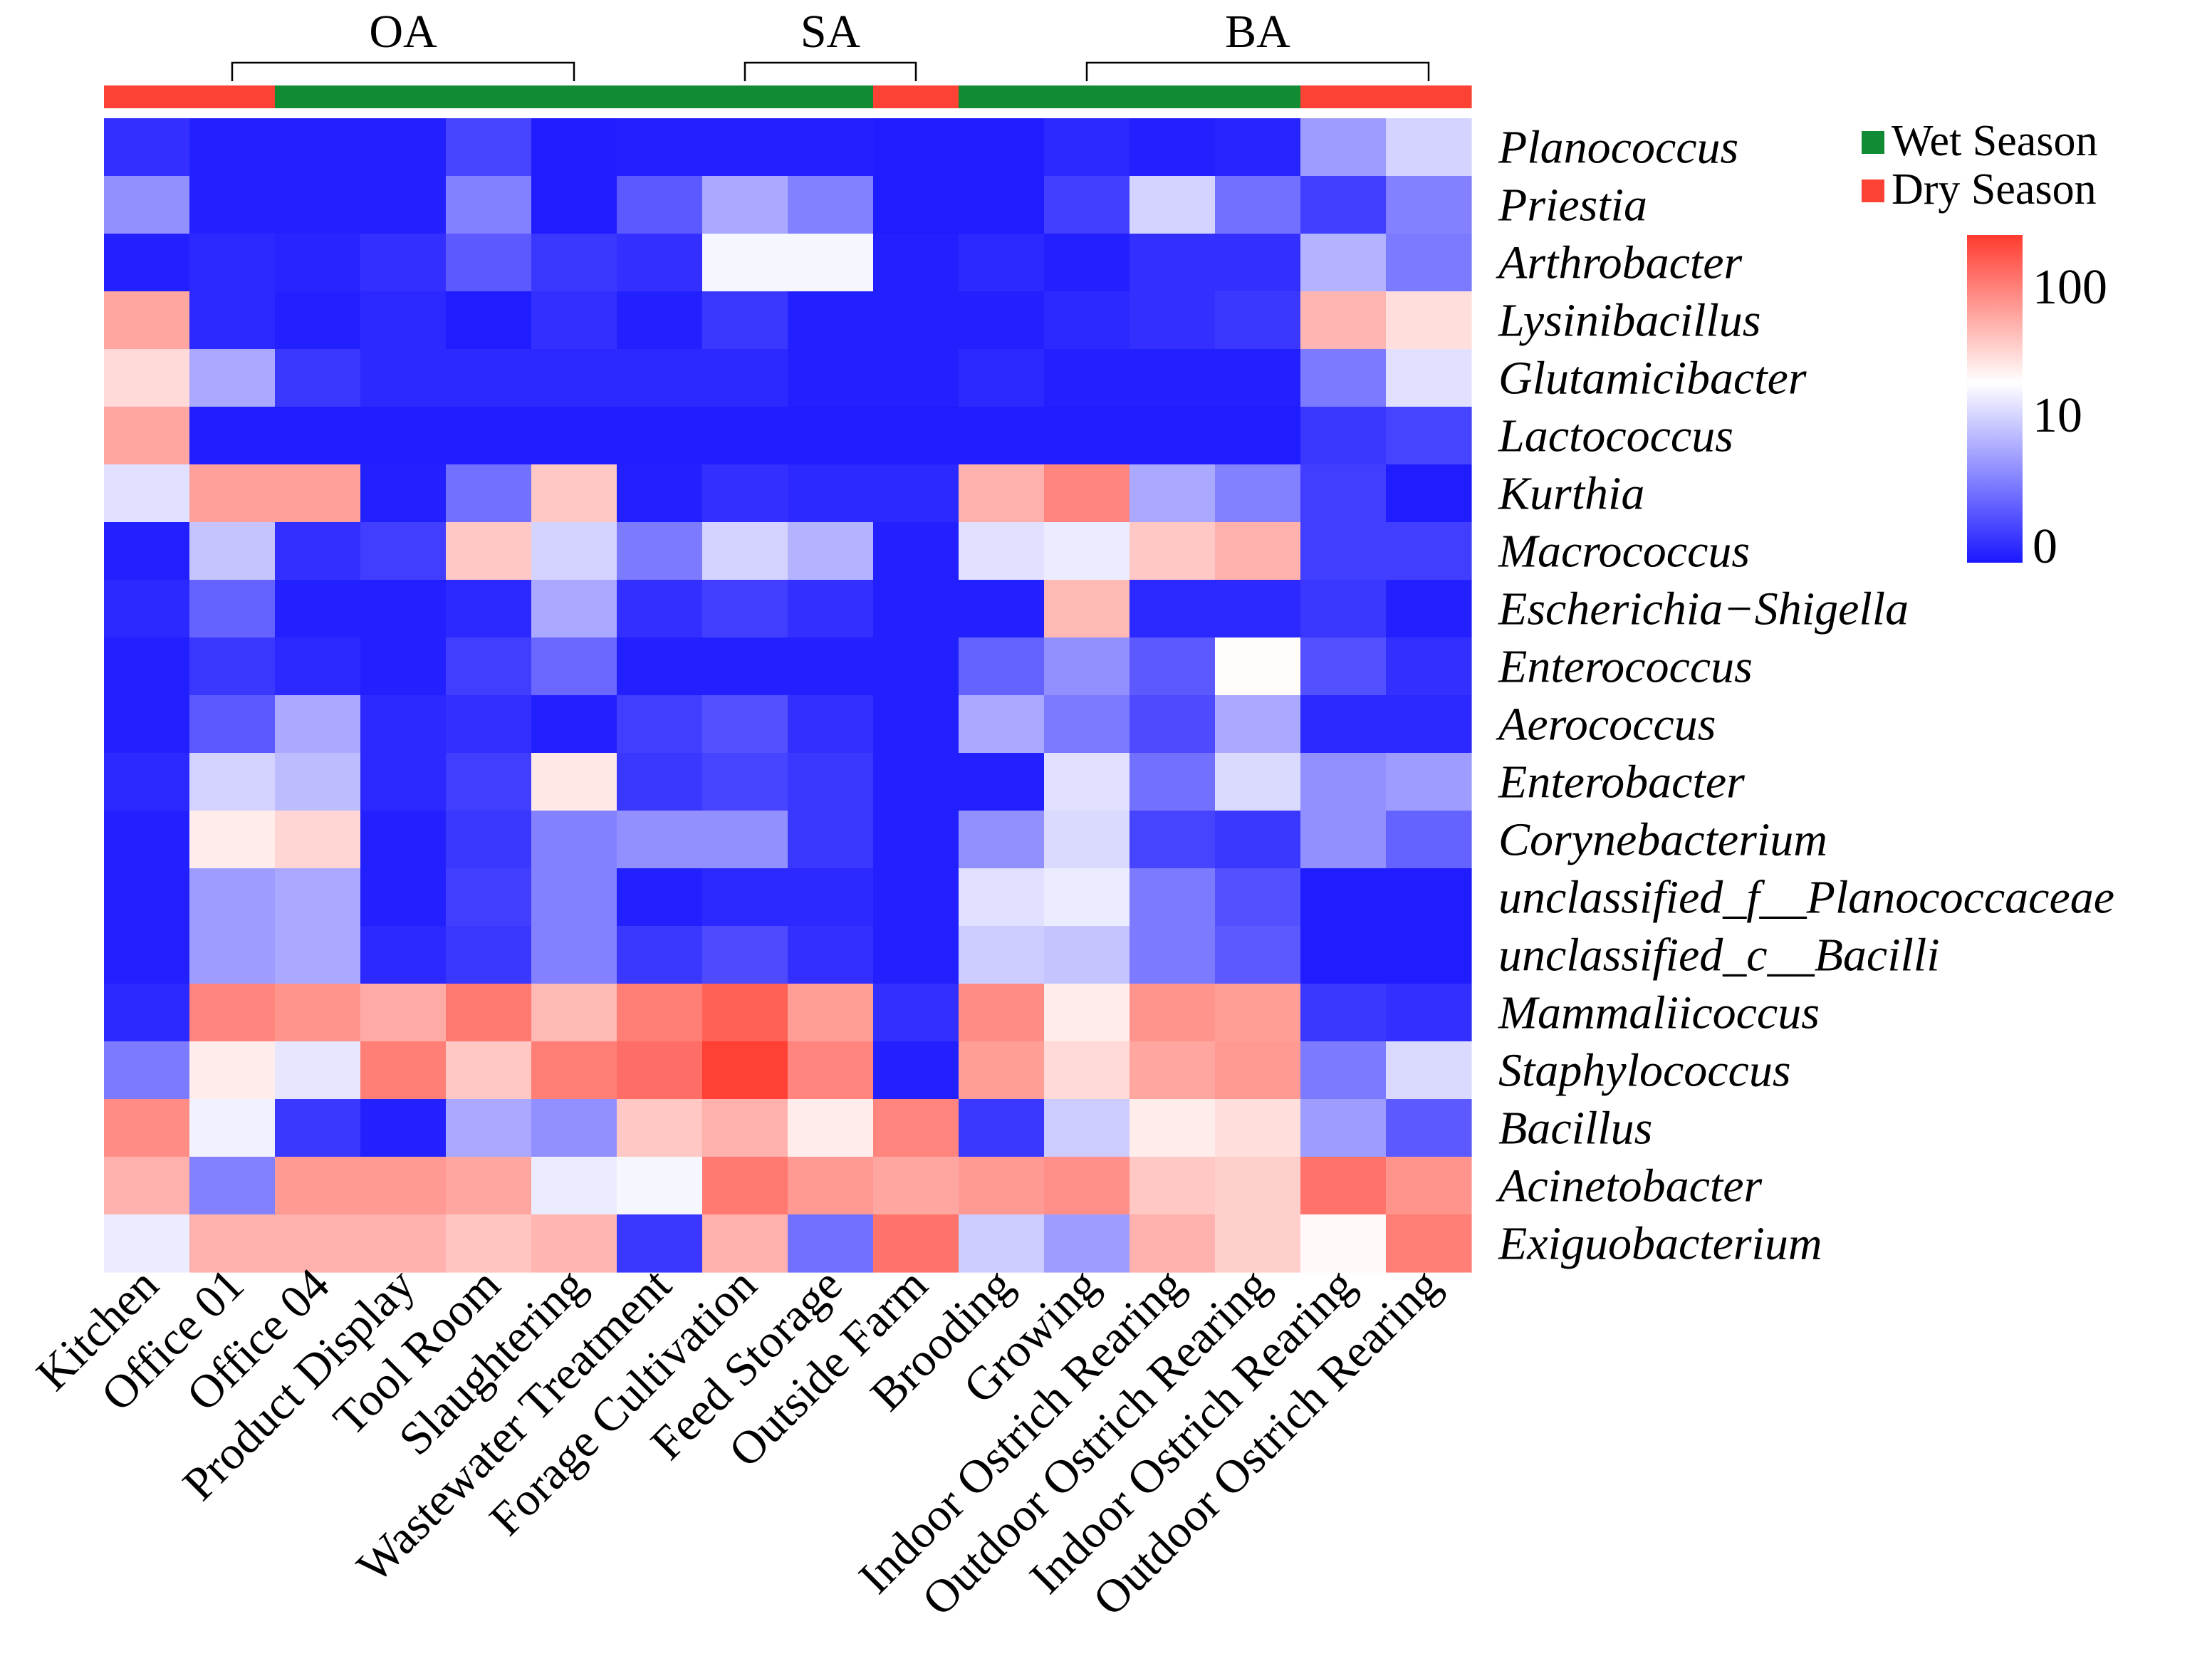  Describe the element at coordinates (1087, 378) in the screenshot. I see `heatmap-cell-glutamicibacter-col12` at that location.